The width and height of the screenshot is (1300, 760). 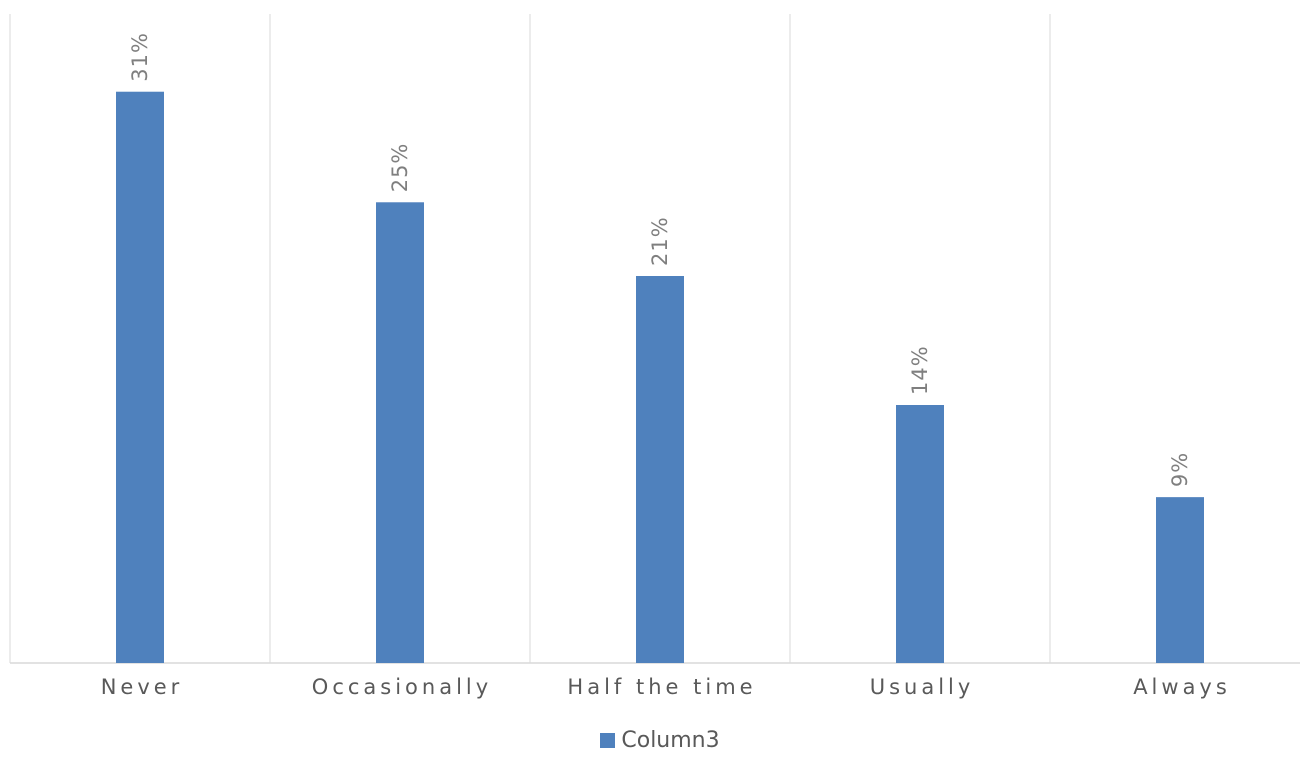 I want to click on data-label: 25%, so click(x=400, y=168).